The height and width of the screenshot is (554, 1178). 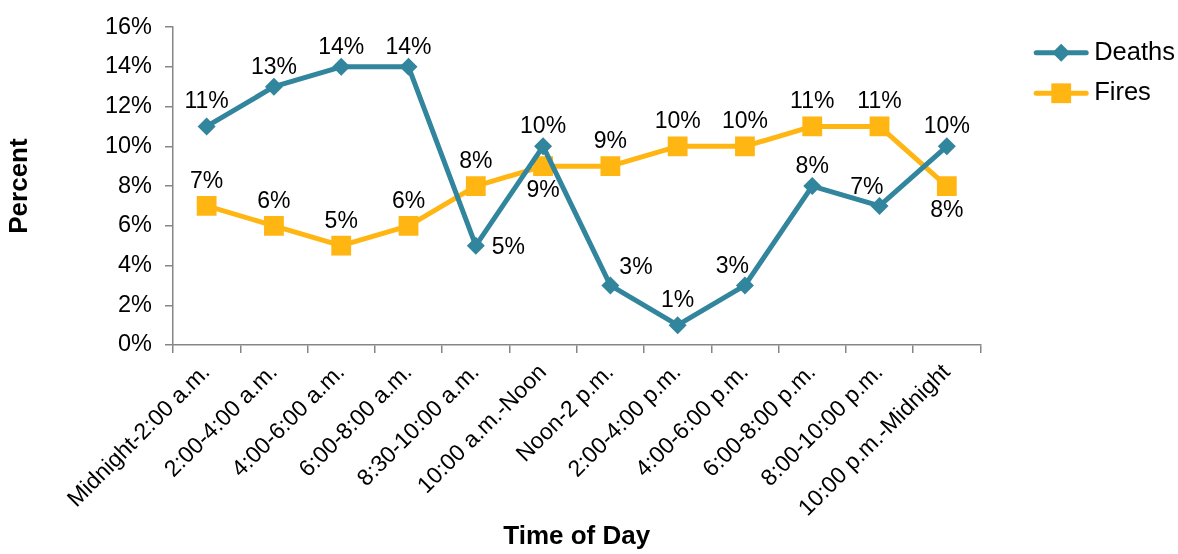 I want to click on y-axis-title: Percent, so click(x=17, y=186).